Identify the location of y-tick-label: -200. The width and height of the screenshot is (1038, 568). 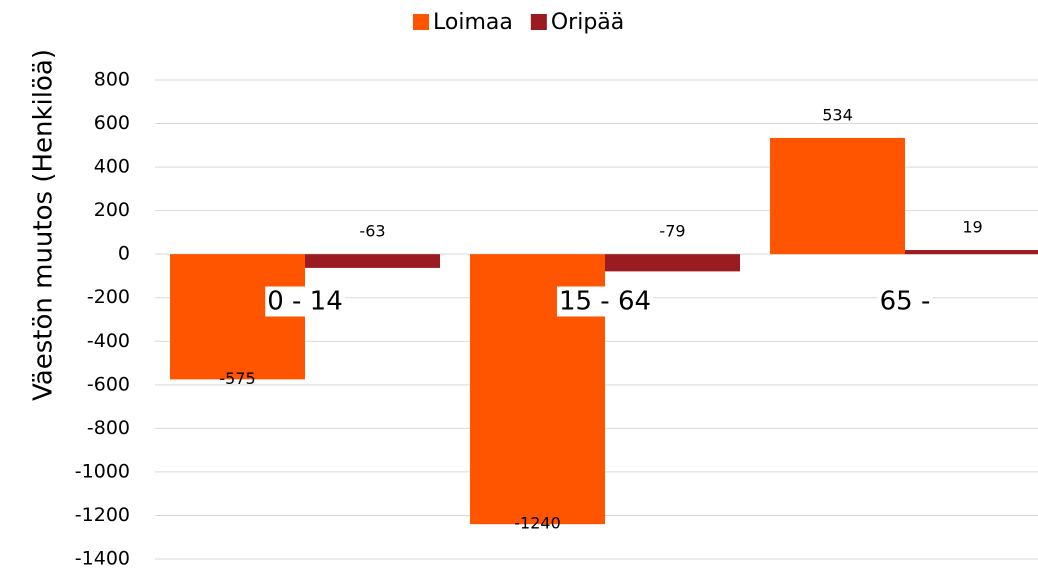
(108, 297).